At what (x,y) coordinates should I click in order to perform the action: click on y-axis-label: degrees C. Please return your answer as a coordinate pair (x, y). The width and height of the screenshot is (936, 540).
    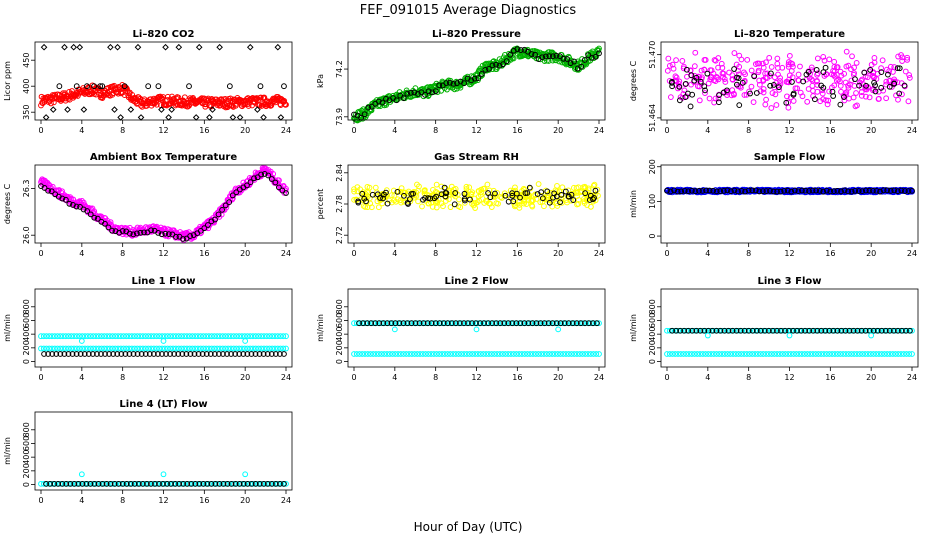
    Looking at the image, I should click on (633, 80).